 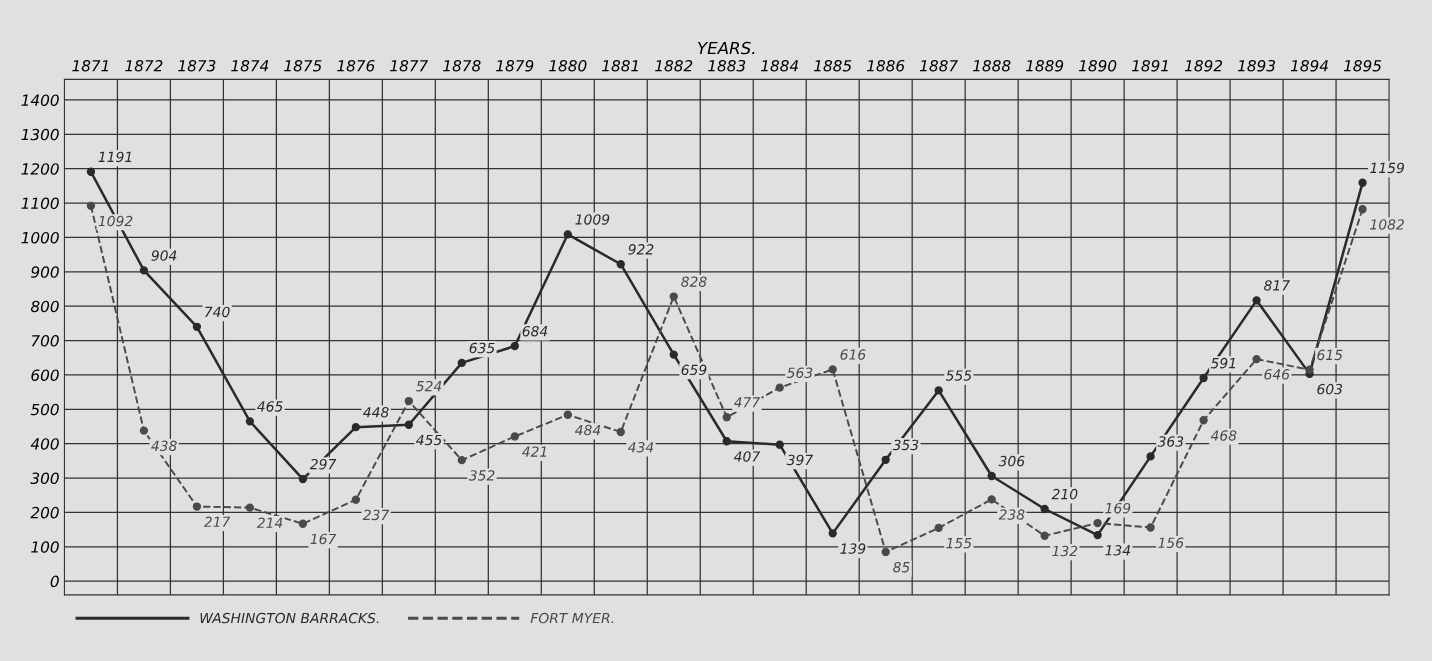 What do you see at coordinates (1097, 65) in the screenshot?
I see `x-tick-label: 1890` at bounding box center [1097, 65].